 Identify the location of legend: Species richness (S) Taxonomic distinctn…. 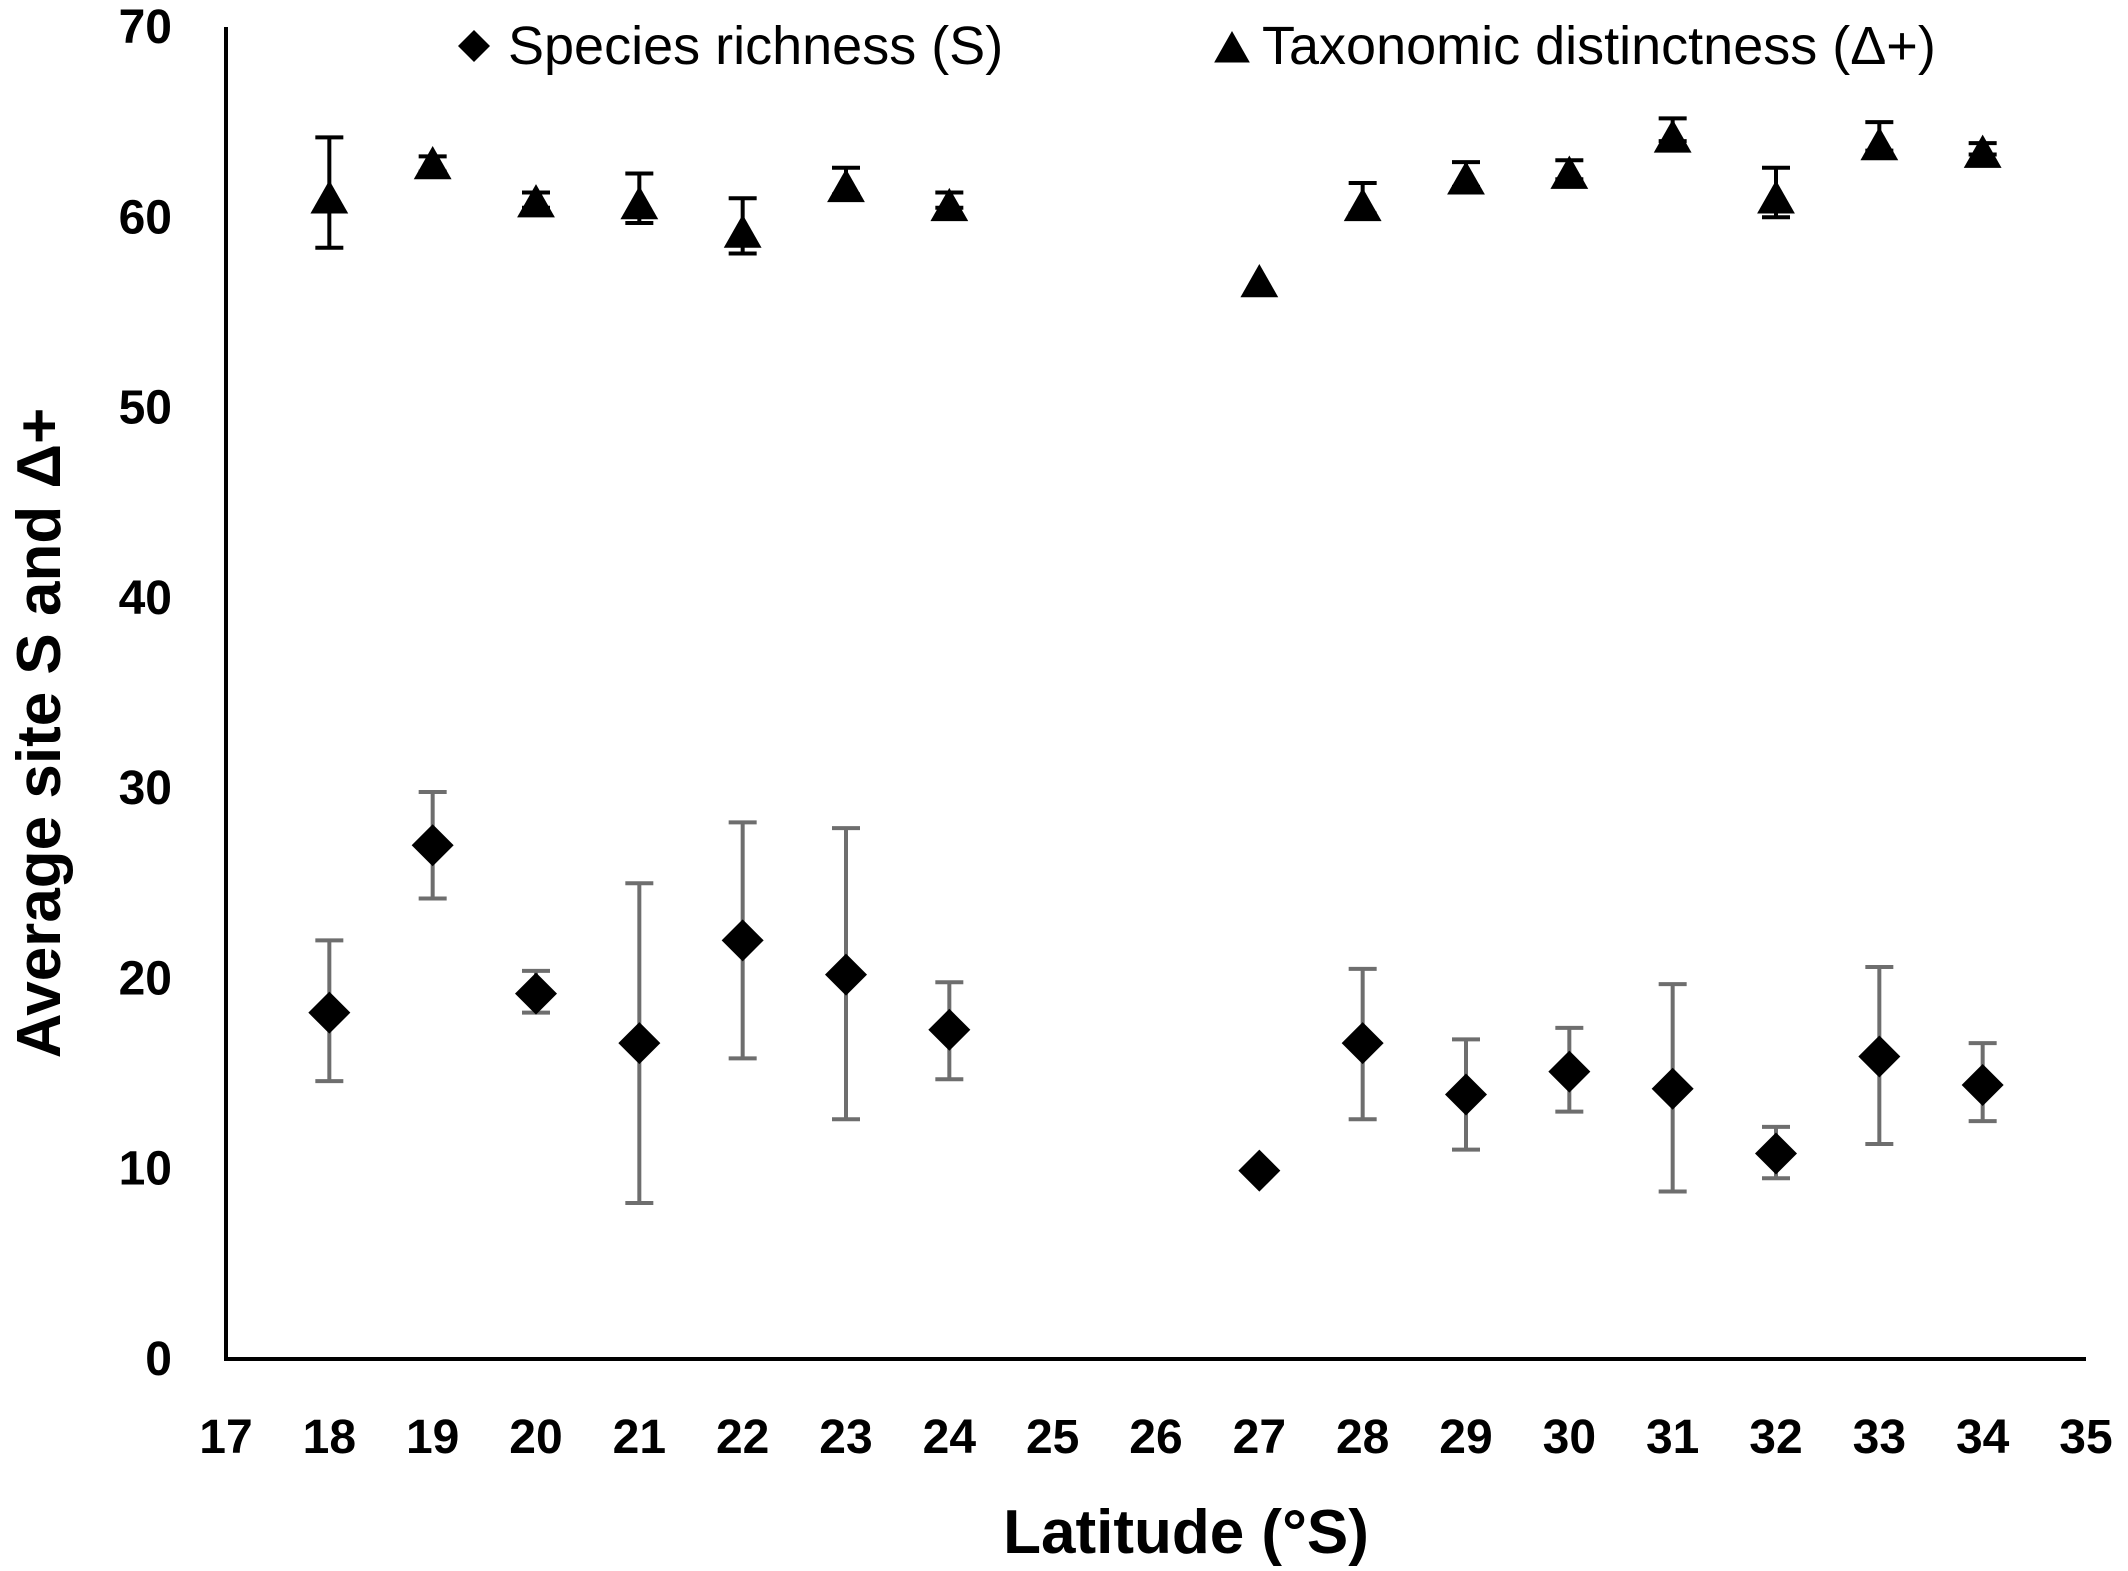
(1197, 46).